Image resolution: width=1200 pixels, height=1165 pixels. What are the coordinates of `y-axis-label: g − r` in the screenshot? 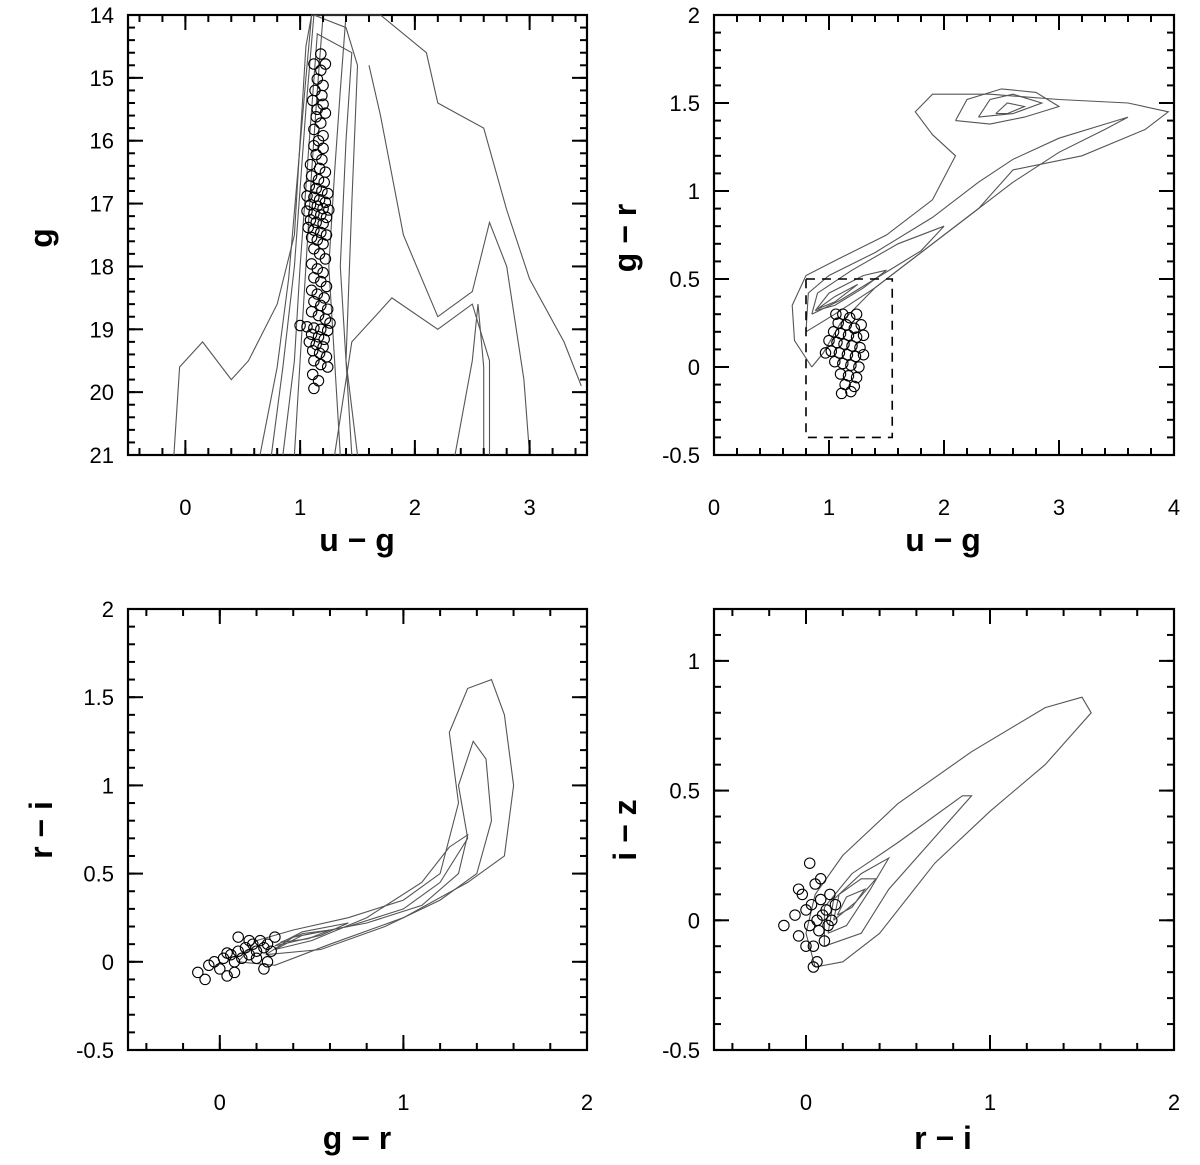 It's located at (625, 238).